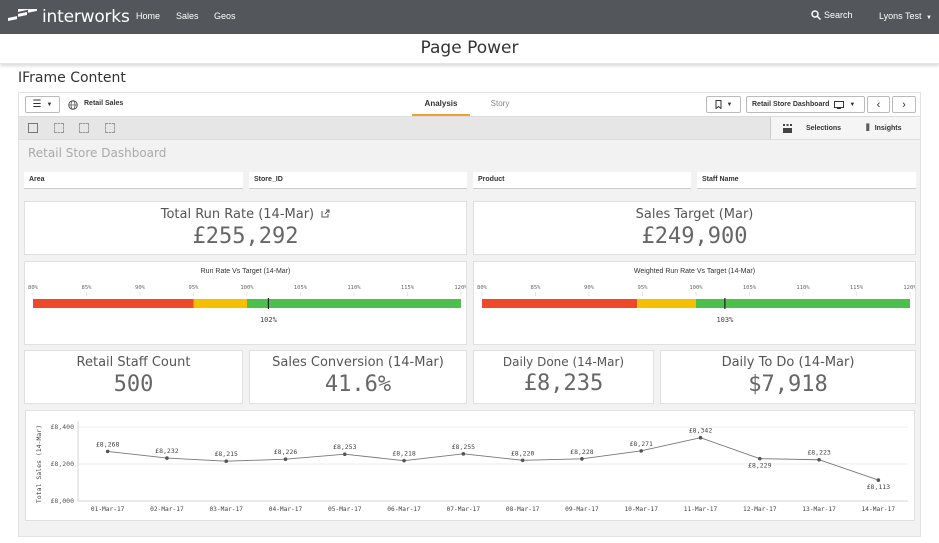 The width and height of the screenshot is (939, 543). I want to click on kpi-sales-conversion-value: 41.6%, so click(358, 384).